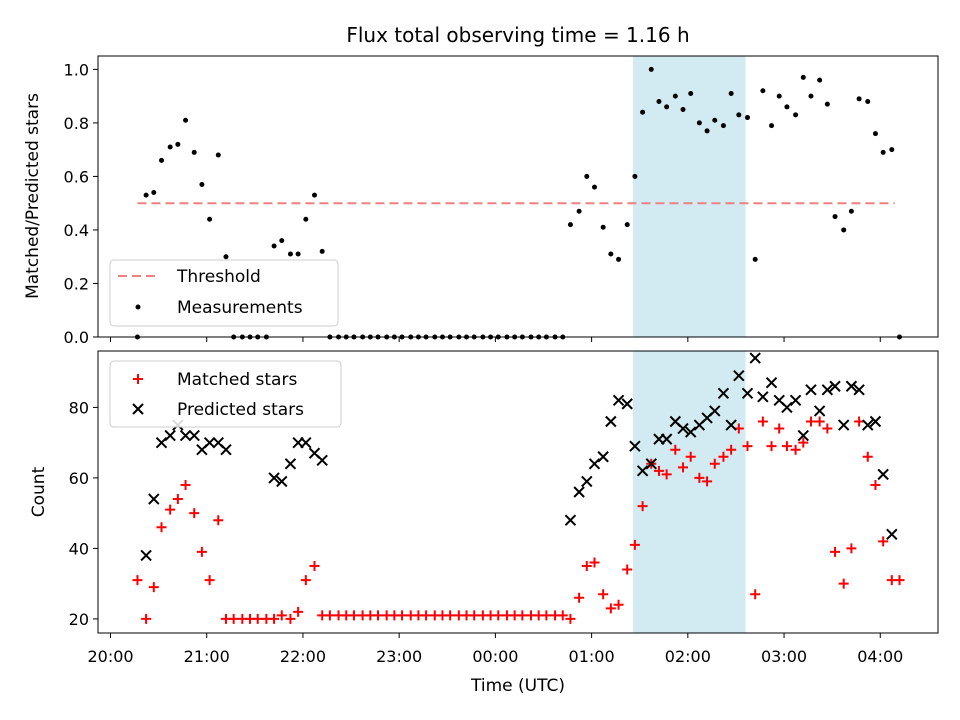 The image size is (960, 720). Describe the element at coordinates (138, 379) in the screenshot. I see `legend-matched-swatch` at that location.